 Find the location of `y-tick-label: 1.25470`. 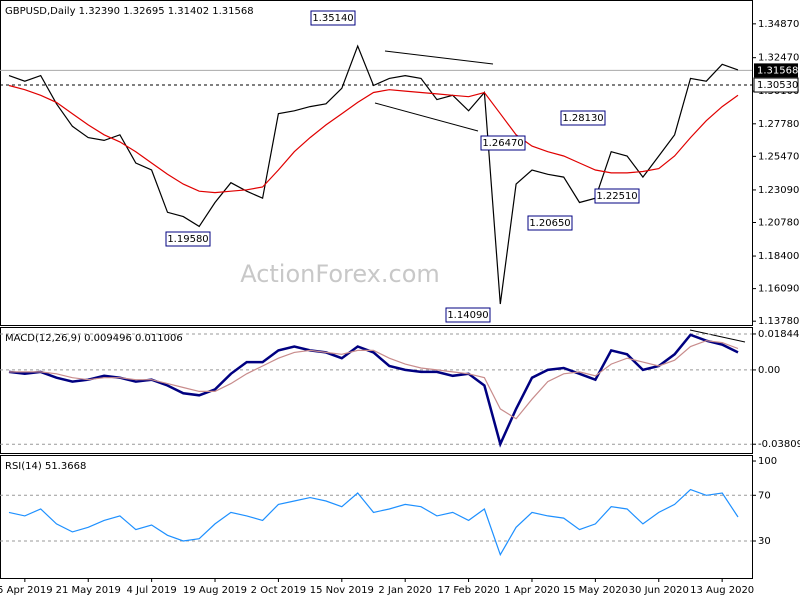

y-tick-label: 1.25470 is located at coordinates (778, 156).